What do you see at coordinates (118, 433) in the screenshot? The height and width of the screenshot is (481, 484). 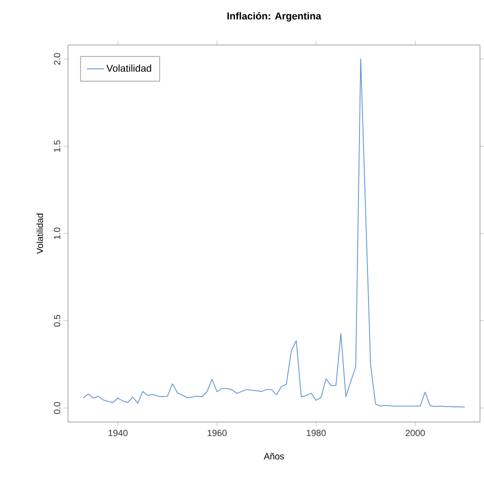 I see `x-tick-label: 1940` at bounding box center [118, 433].